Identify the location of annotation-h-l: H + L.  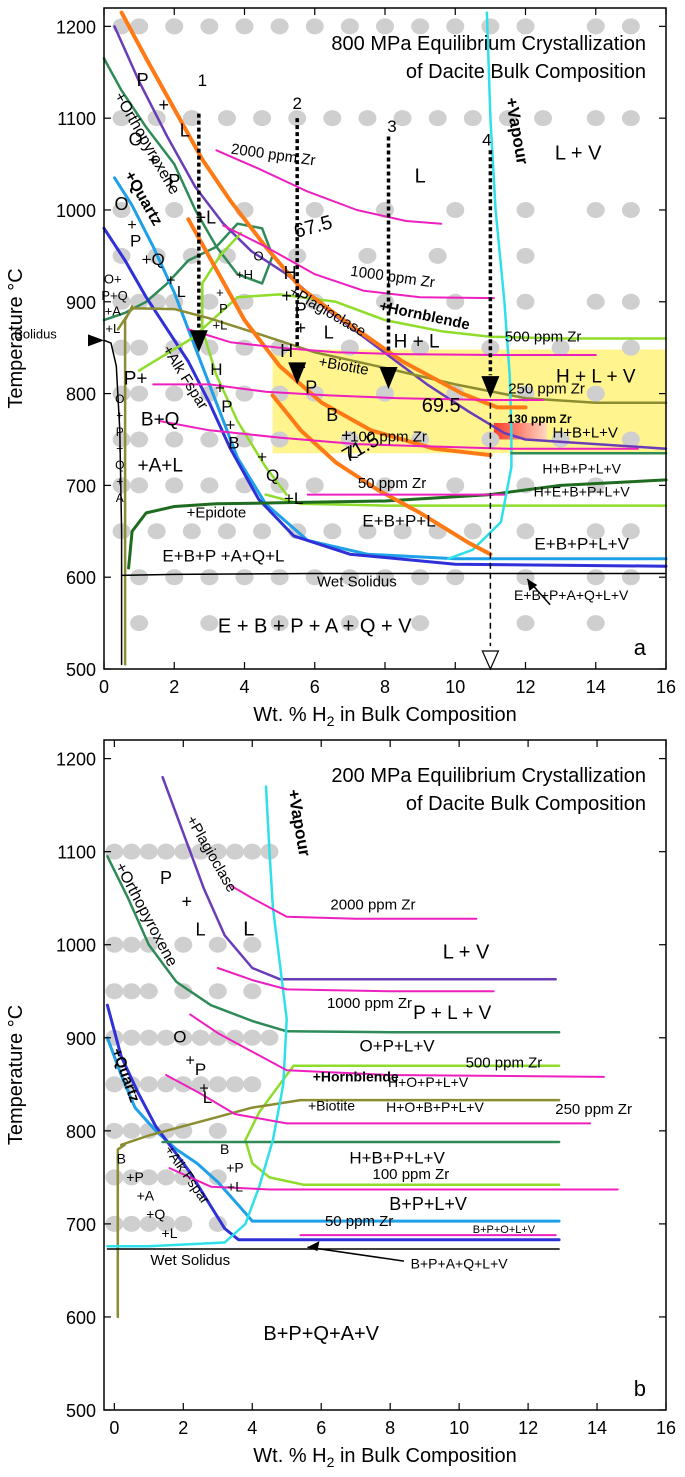
(417, 342).